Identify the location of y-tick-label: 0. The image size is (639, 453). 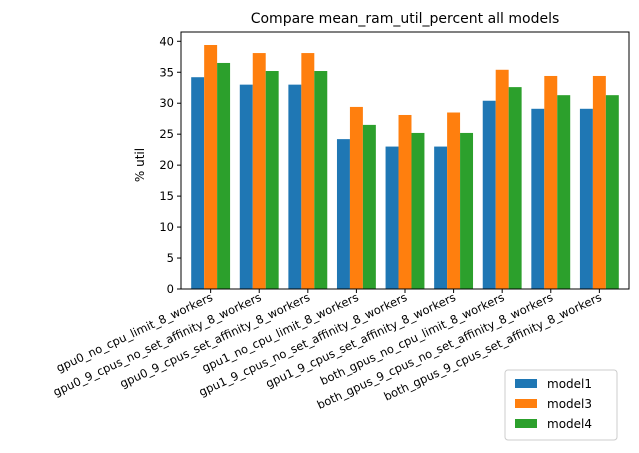
(170, 289).